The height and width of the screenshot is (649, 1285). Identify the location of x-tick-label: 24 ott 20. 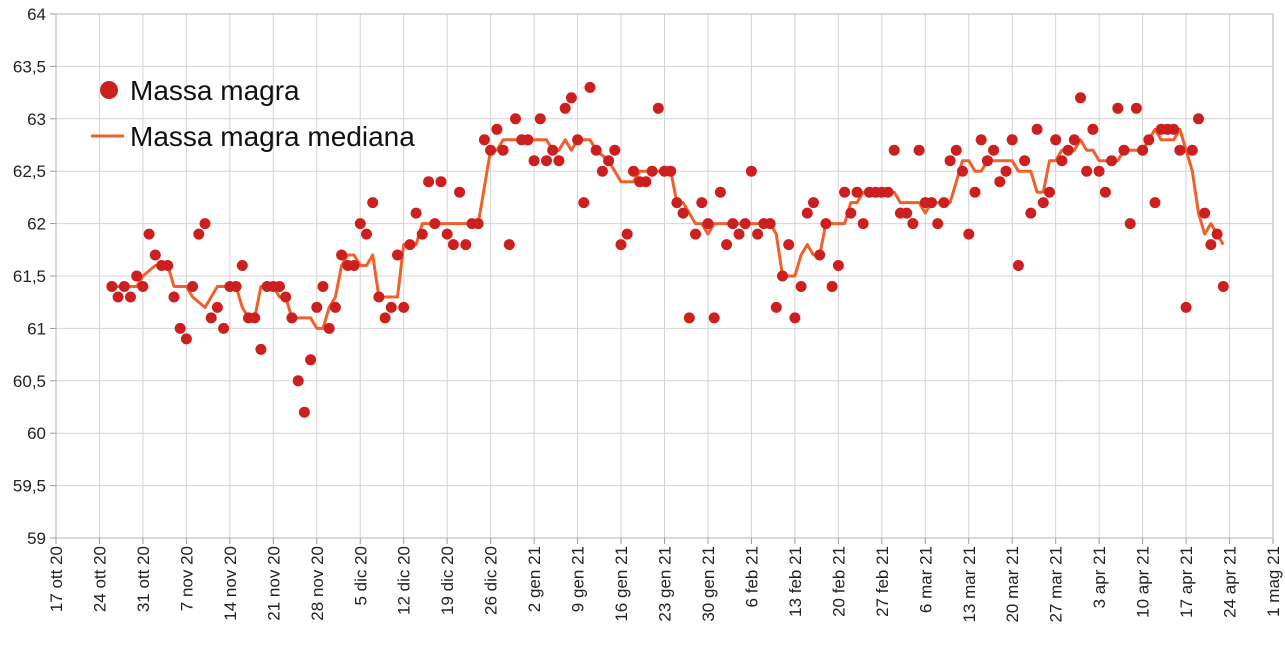
(99, 579).